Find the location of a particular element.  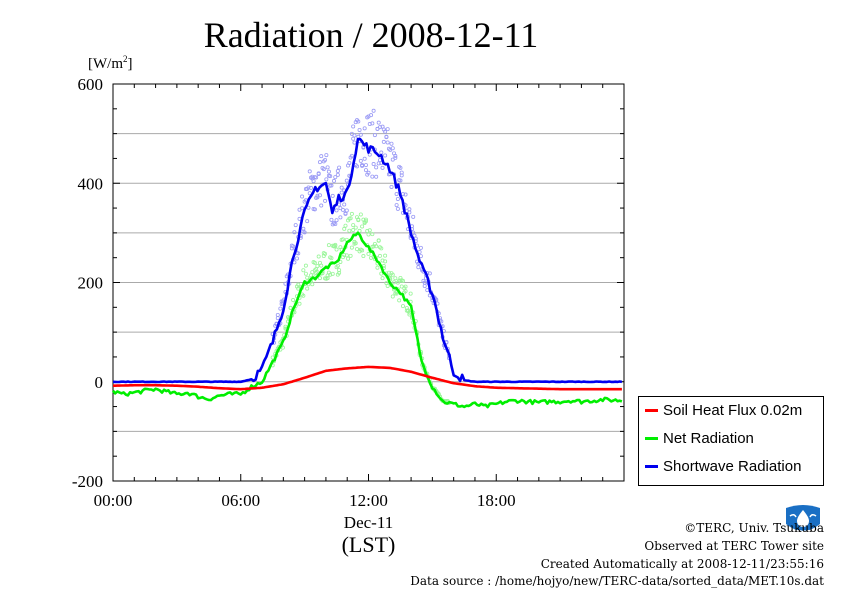

legend-item-shortwave-radiation: Shortwave Radiation is located at coordinates (723, 467).